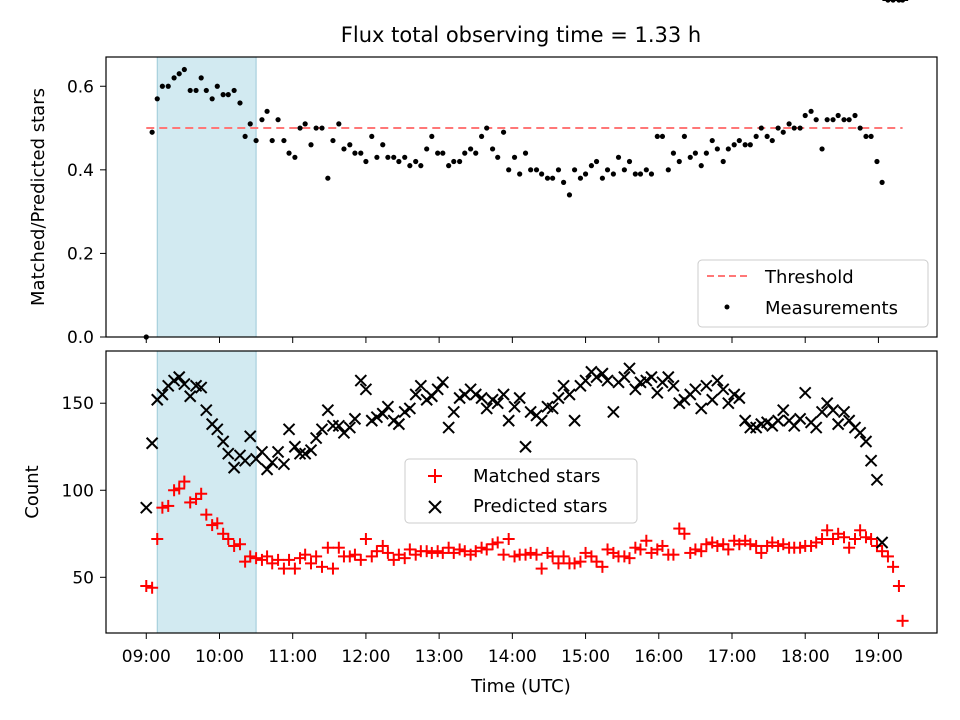  What do you see at coordinates (146, 657) in the screenshot?
I see `x-tick-label: 09:00` at bounding box center [146, 657].